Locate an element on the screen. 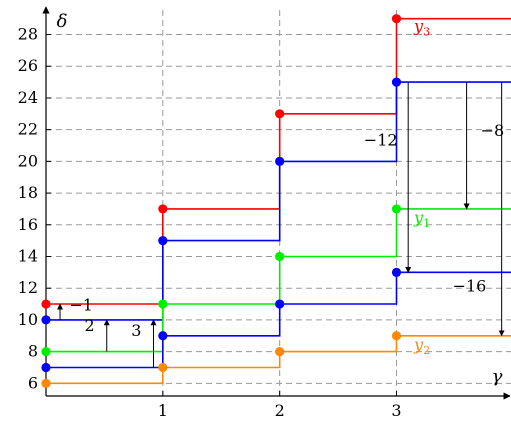  difference-label-5: −16 is located at coordinates (470, 285).